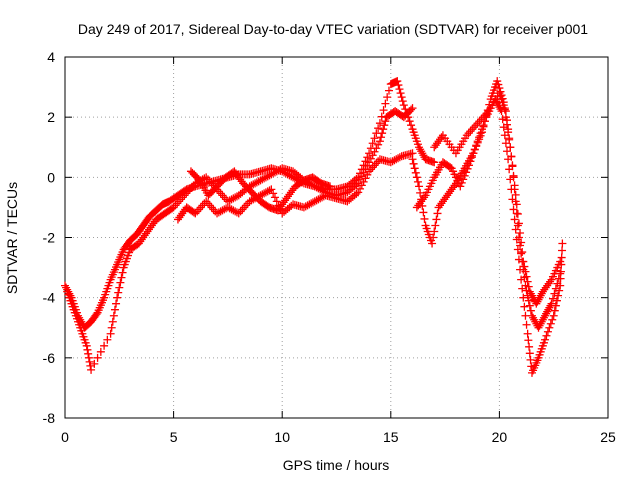  What do you see at coordinates (500, 437) in the screenshot?
I see `x-tick-label: 20` at bounding box center [500, 437].